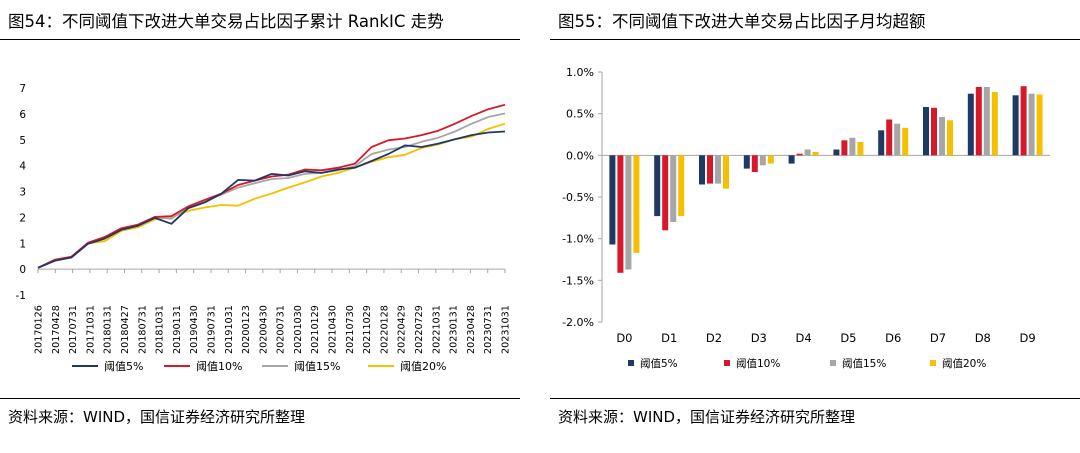  What do you see at coordinates (815, 39) in the screenshot?
I see `right-title-rule` at bounding box center [815, 39].